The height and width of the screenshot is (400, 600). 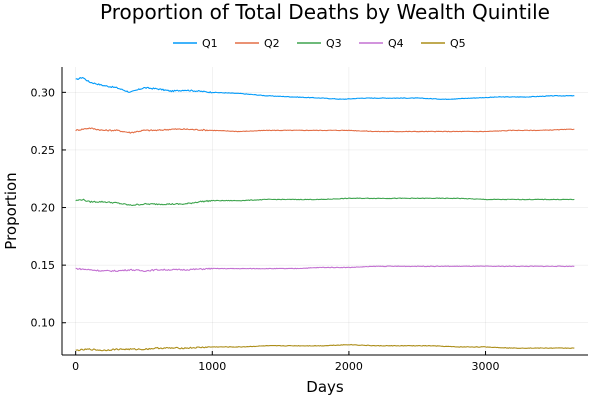 I want to click on x-tick-label: 3000, so click(x=486, y=366).